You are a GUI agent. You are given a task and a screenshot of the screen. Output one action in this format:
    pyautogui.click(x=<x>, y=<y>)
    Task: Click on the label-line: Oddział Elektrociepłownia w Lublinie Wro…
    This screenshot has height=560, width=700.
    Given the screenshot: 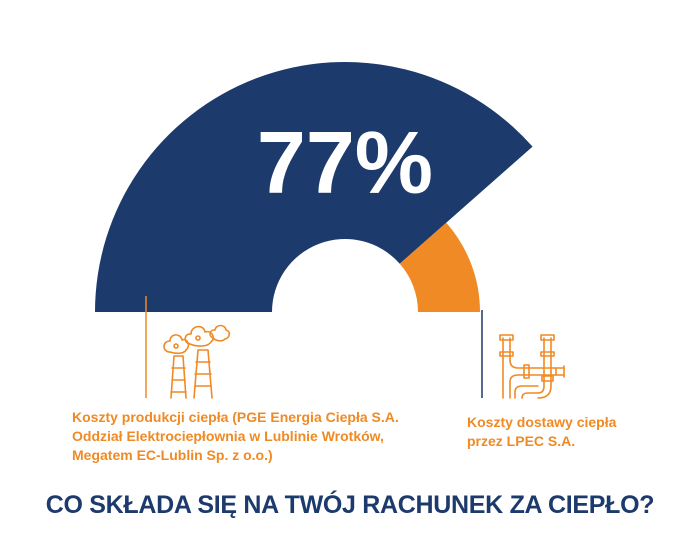 What is the action you would take?
    pyautogui.click(x=228, y=436)
    